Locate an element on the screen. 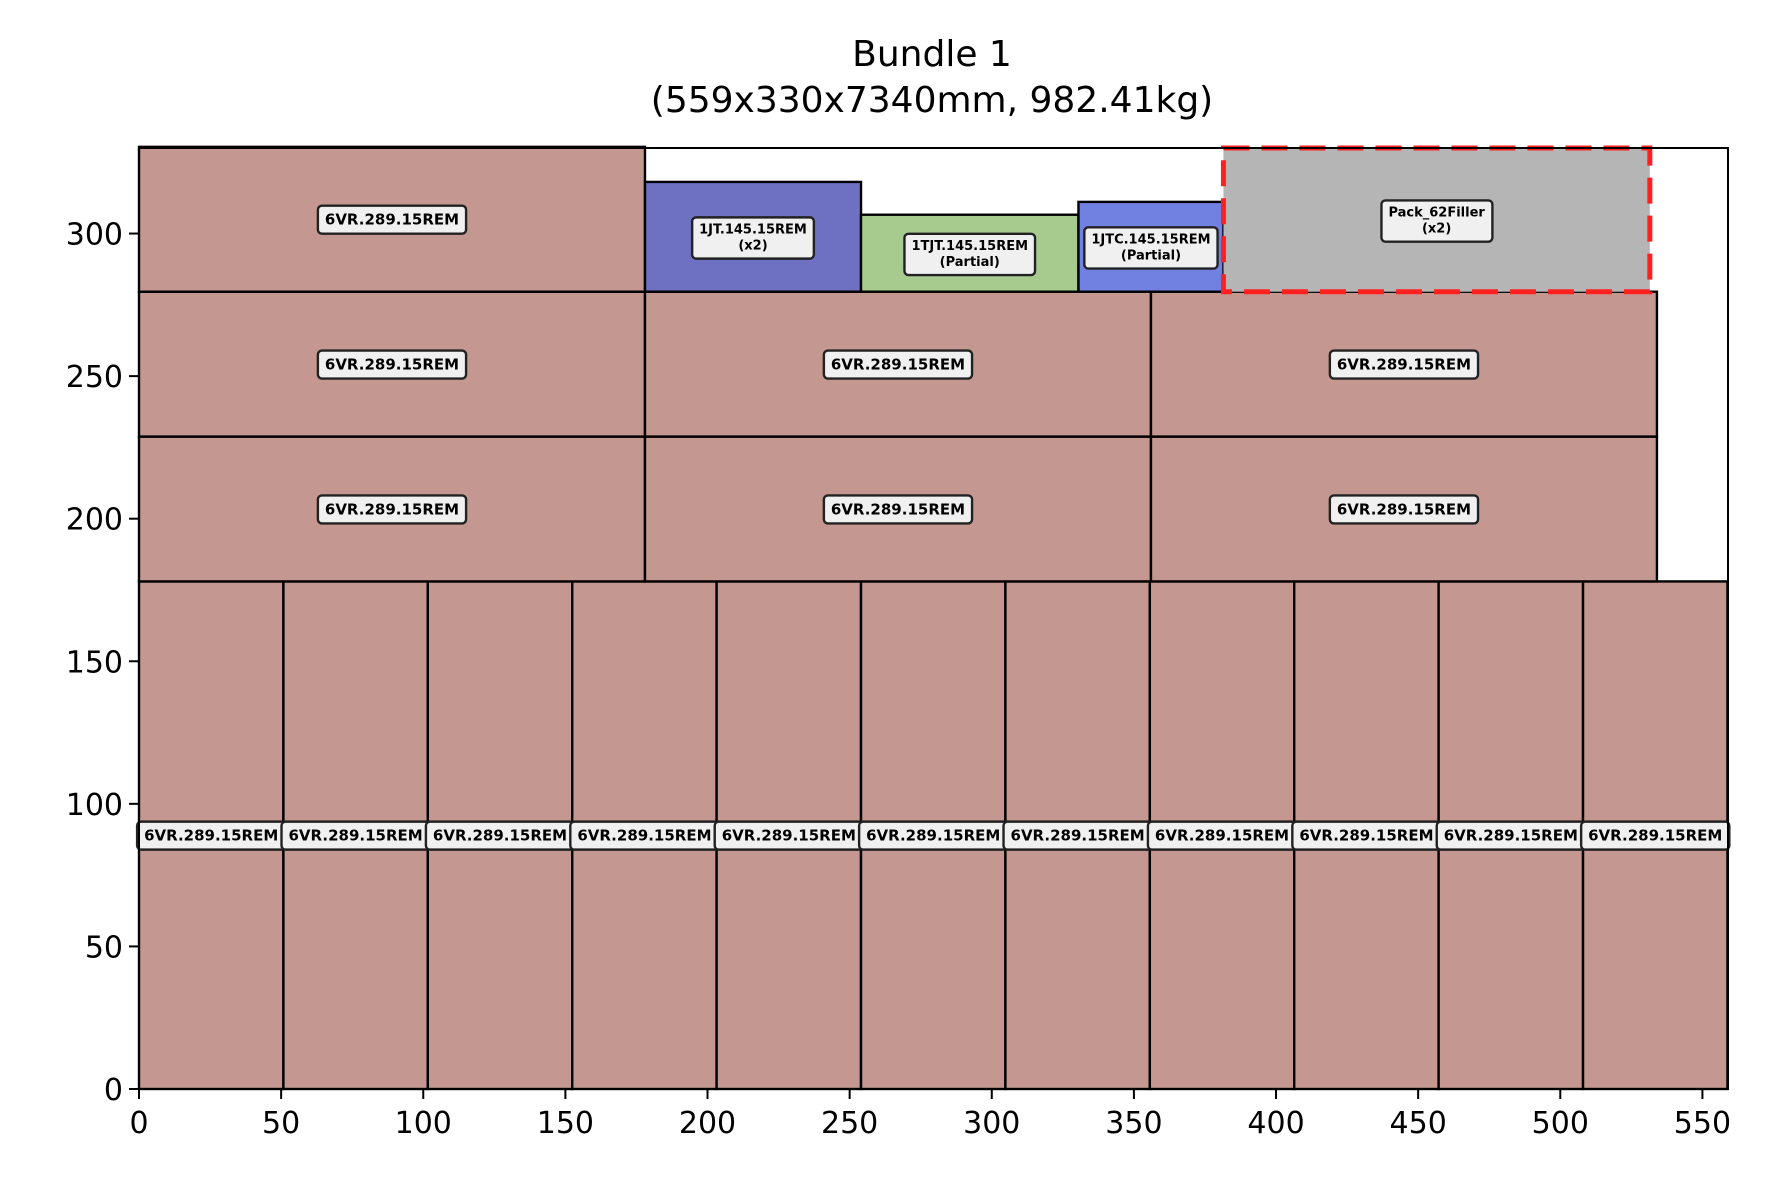  y-tick-label: 100 is located at coordinates (94, 805).